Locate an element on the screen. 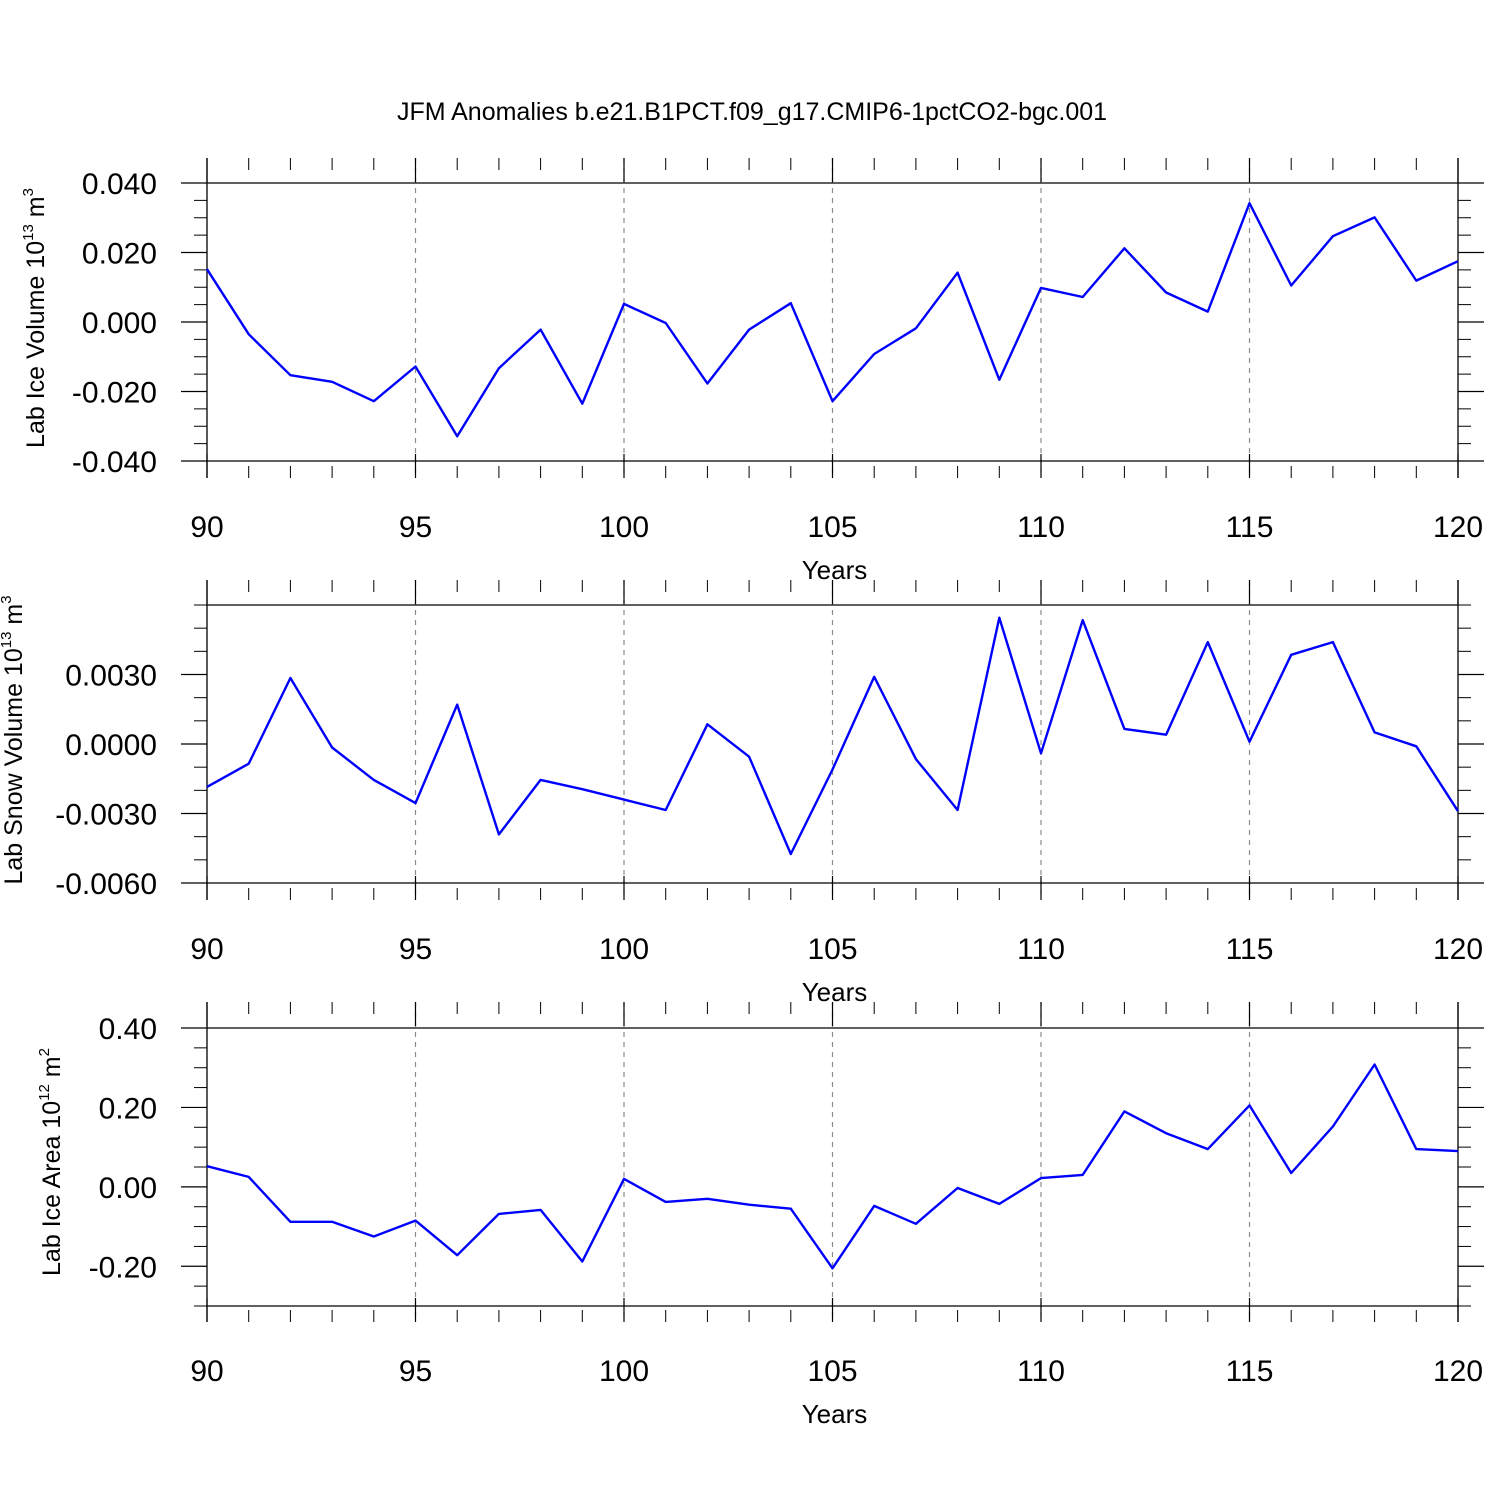 The image size is (1500, 1500). y-axis-label-text: Lab Ice Volume 10 is located at coordinates (36, 344).